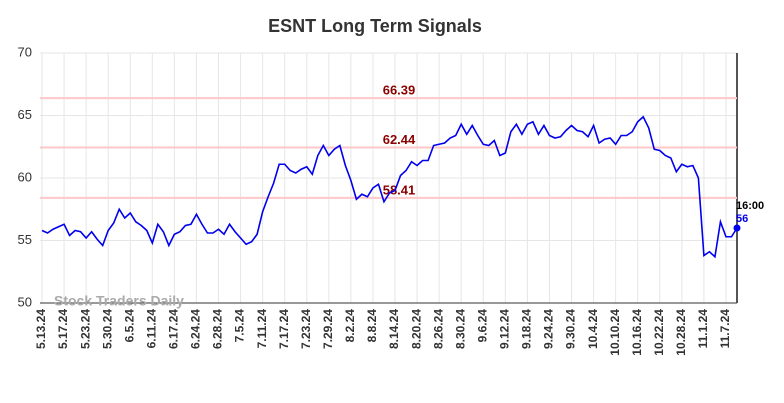 This screenshot has height=403, width=784. What do you see at coordinates (399, 189) in the screenshot?
I see `level-label: 58.41` at bounding box center [399, 189].